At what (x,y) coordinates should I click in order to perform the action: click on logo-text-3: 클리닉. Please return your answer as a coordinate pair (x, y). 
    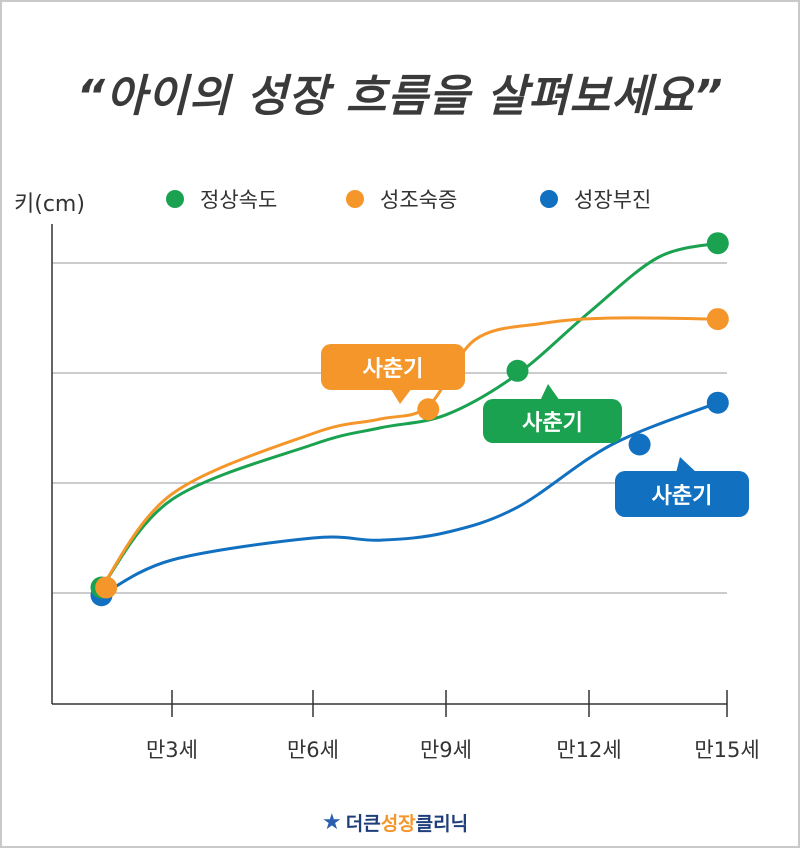
    Looking at the image, I should click on (442, 823).